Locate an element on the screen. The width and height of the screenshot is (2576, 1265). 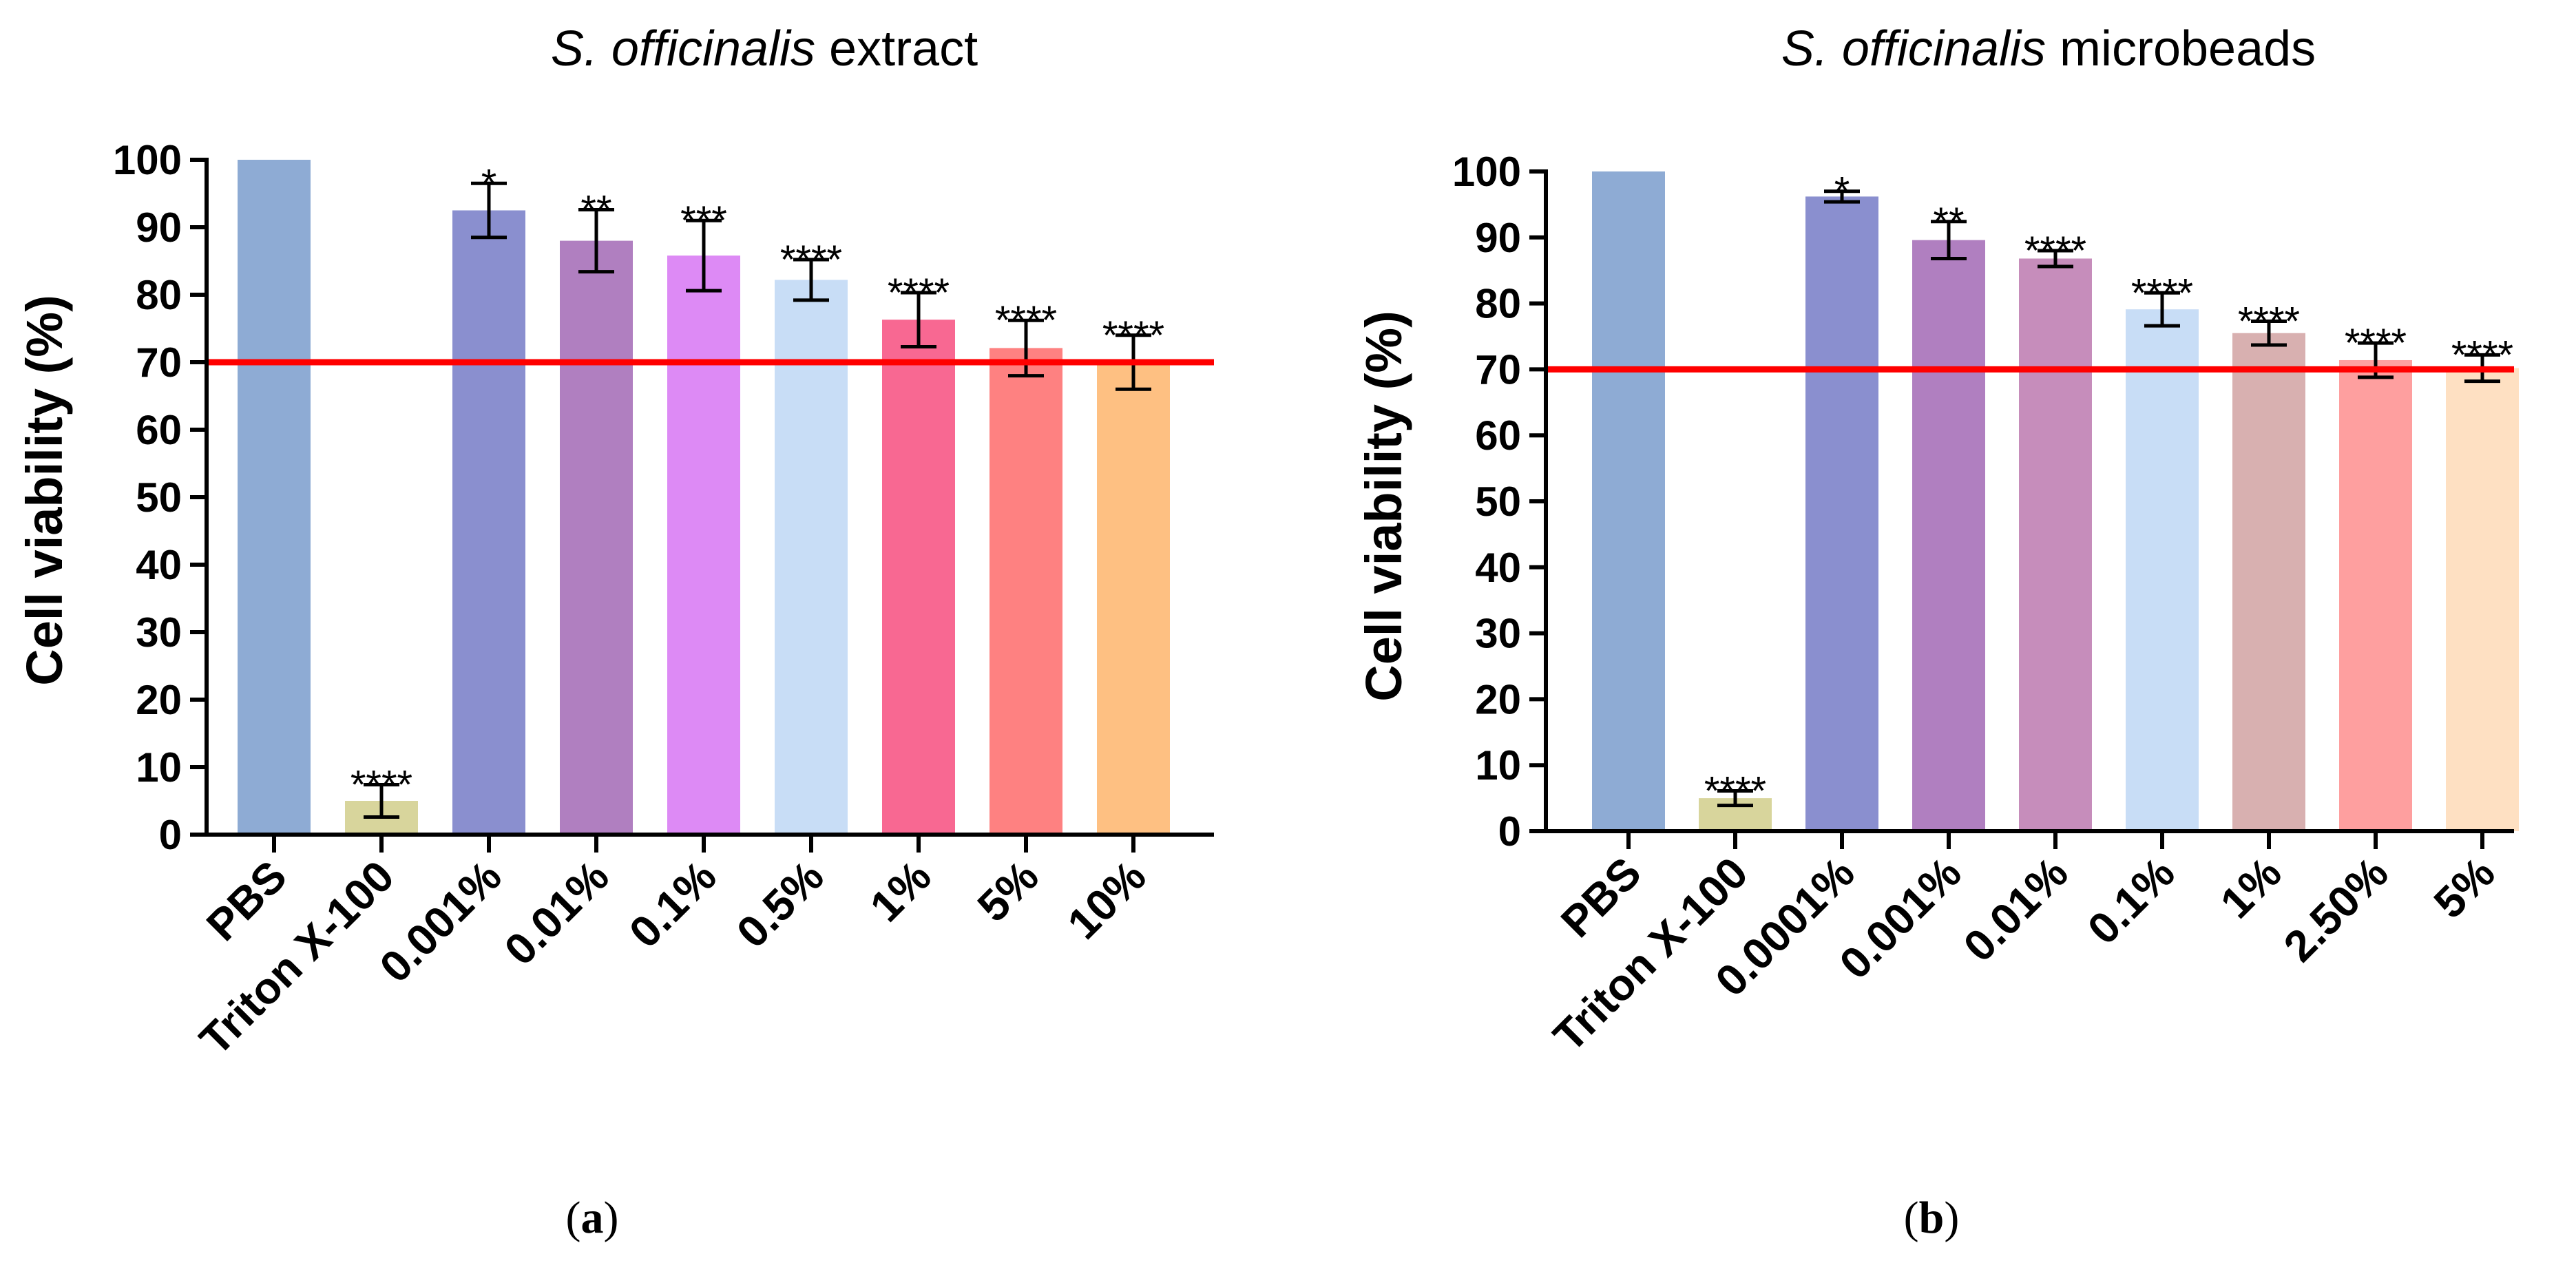
caption-letter: a is located at coordinates (592, 1218).